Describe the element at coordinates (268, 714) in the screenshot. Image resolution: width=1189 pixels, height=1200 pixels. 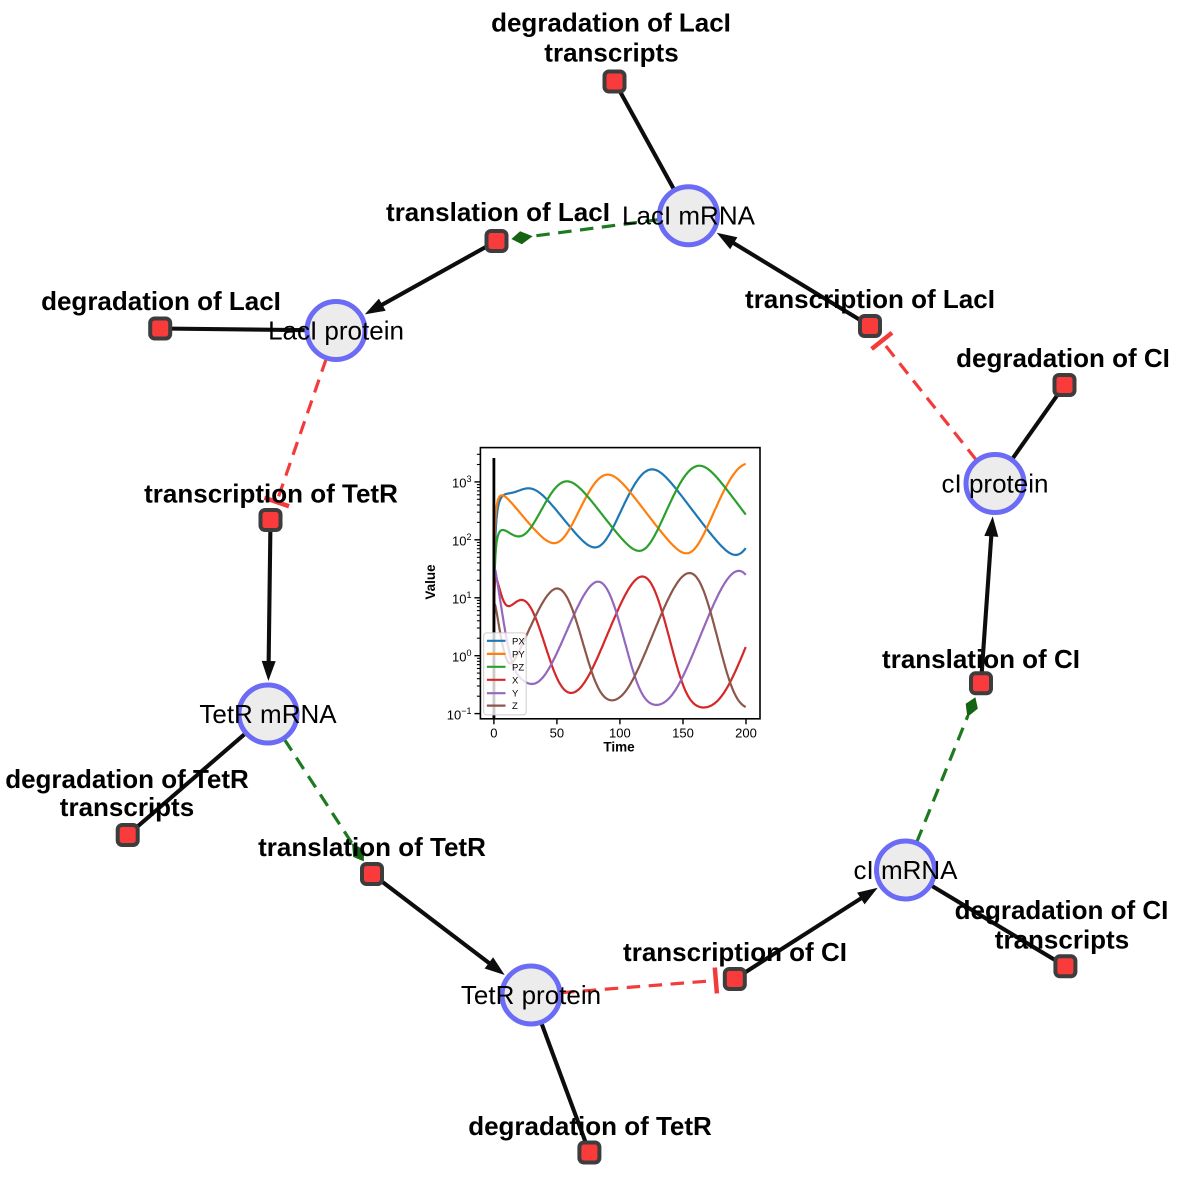
I see `svg-text: TetR mRNA` at that location.